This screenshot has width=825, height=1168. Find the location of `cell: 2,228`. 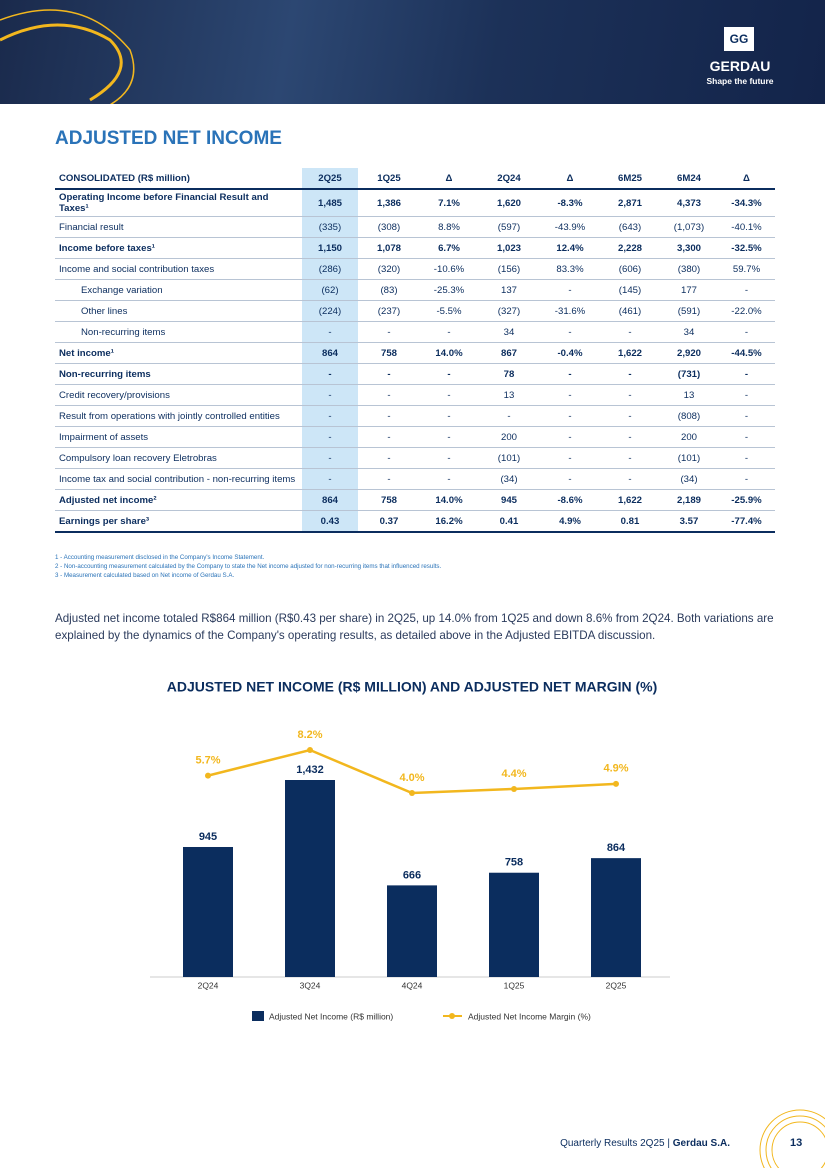

cell: 2,228 is located at coordinates (630, 248).